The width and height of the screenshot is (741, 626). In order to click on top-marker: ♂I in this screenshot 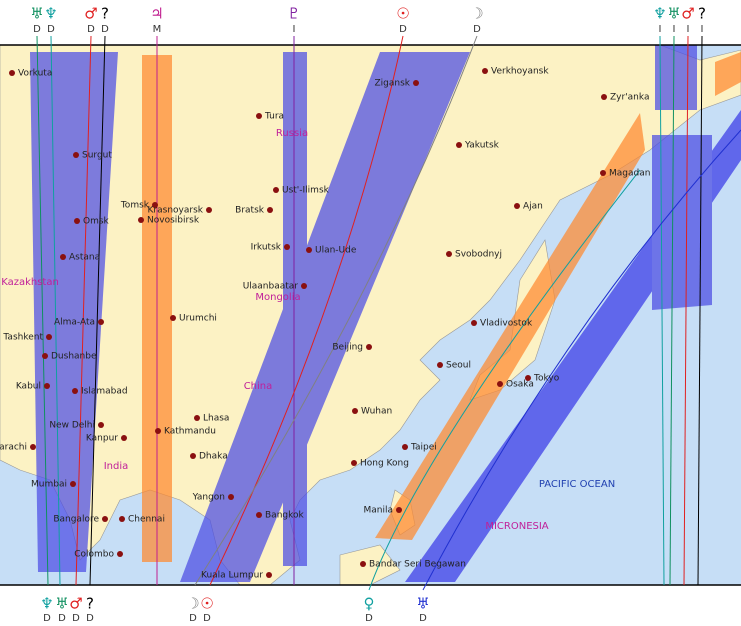, I will do `click(687, 20)`.